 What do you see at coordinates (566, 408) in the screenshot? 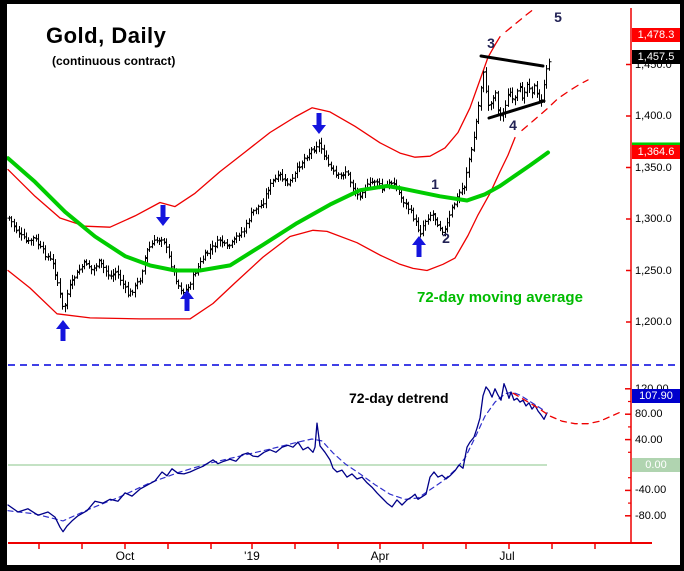
I see `detrend-projection` at bounding box center [566, 408].